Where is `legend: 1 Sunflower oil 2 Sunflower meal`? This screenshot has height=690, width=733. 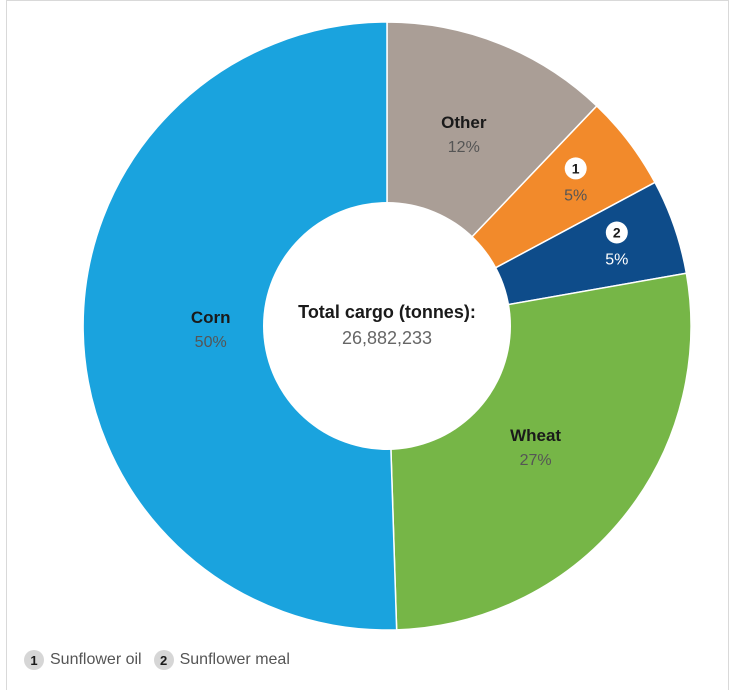 legend: 1 Sunflower oil 2 Sunflower meal is located at coordinates (157, 660).